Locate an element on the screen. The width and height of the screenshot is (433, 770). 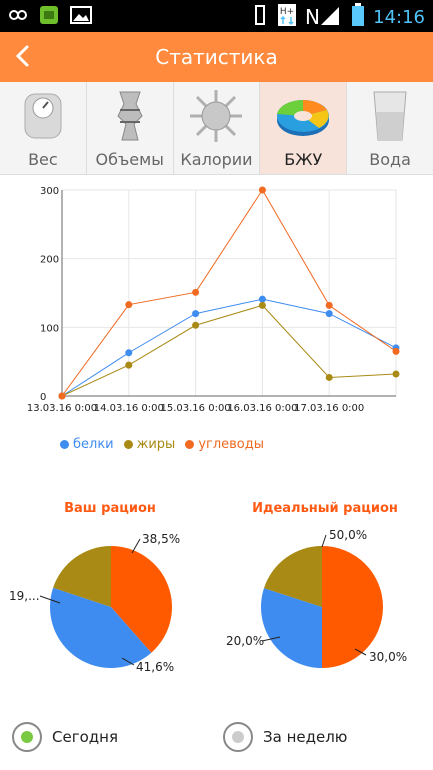
legend-item: углеводы is located at coordinates (224, 444).